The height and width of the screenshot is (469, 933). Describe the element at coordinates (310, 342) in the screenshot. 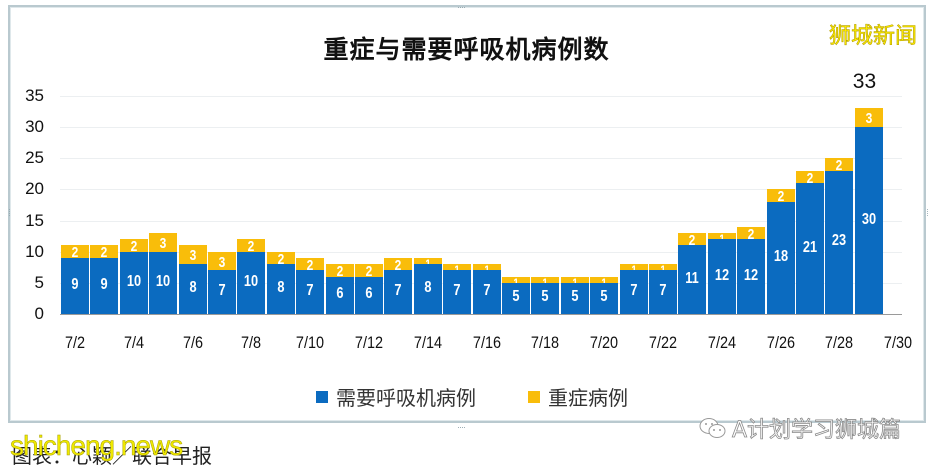

I see `x-tick-label: 7/10` at that location.